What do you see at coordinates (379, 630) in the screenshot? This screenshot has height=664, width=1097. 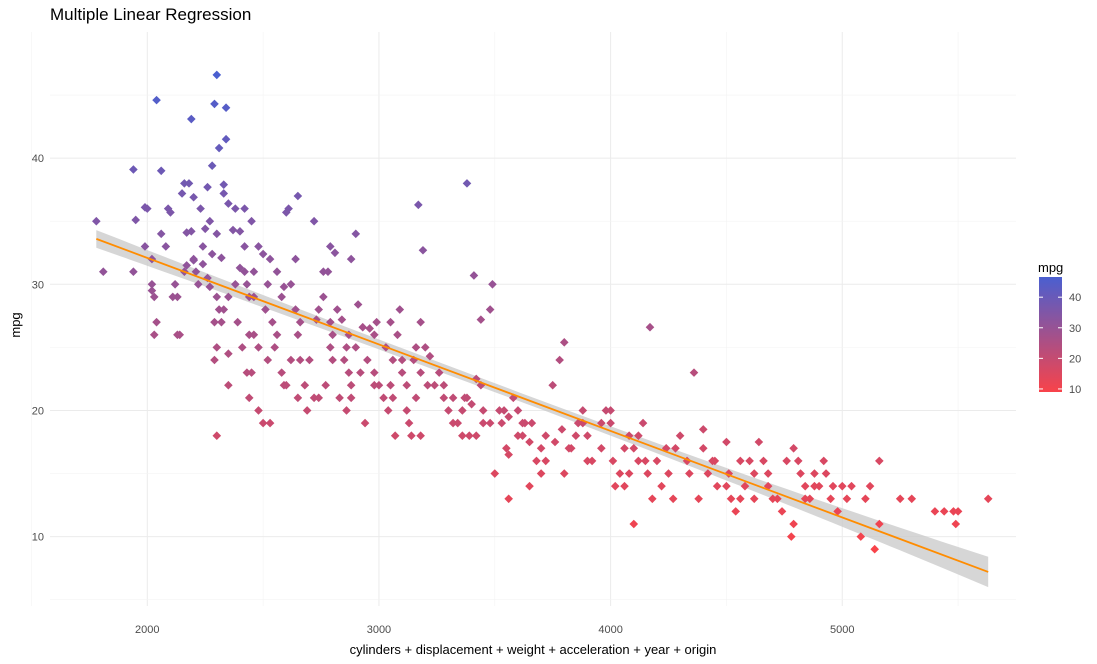 I see `x-tick-label: 3000` at bounding box center [379, 630].